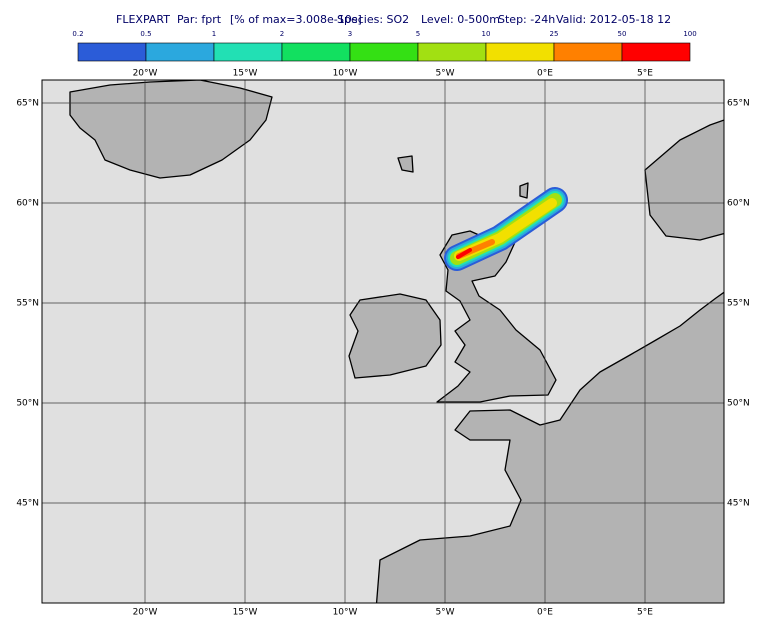 The height and width of the screenshot is (627, 766). I want to click on iceland, so click(171, 129).